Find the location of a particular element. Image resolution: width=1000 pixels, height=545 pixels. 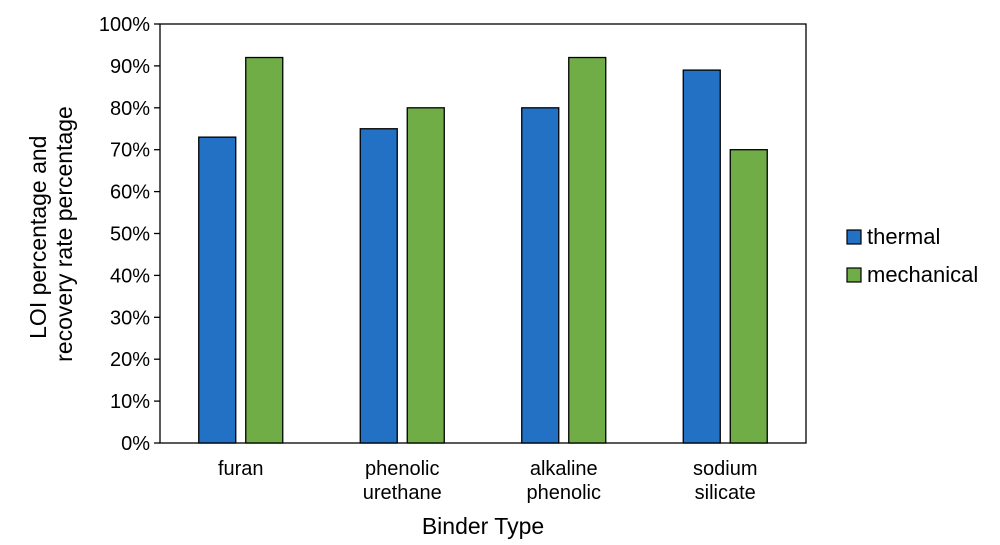

x-tick-label-line: furan is located at coordinates (241, 469).